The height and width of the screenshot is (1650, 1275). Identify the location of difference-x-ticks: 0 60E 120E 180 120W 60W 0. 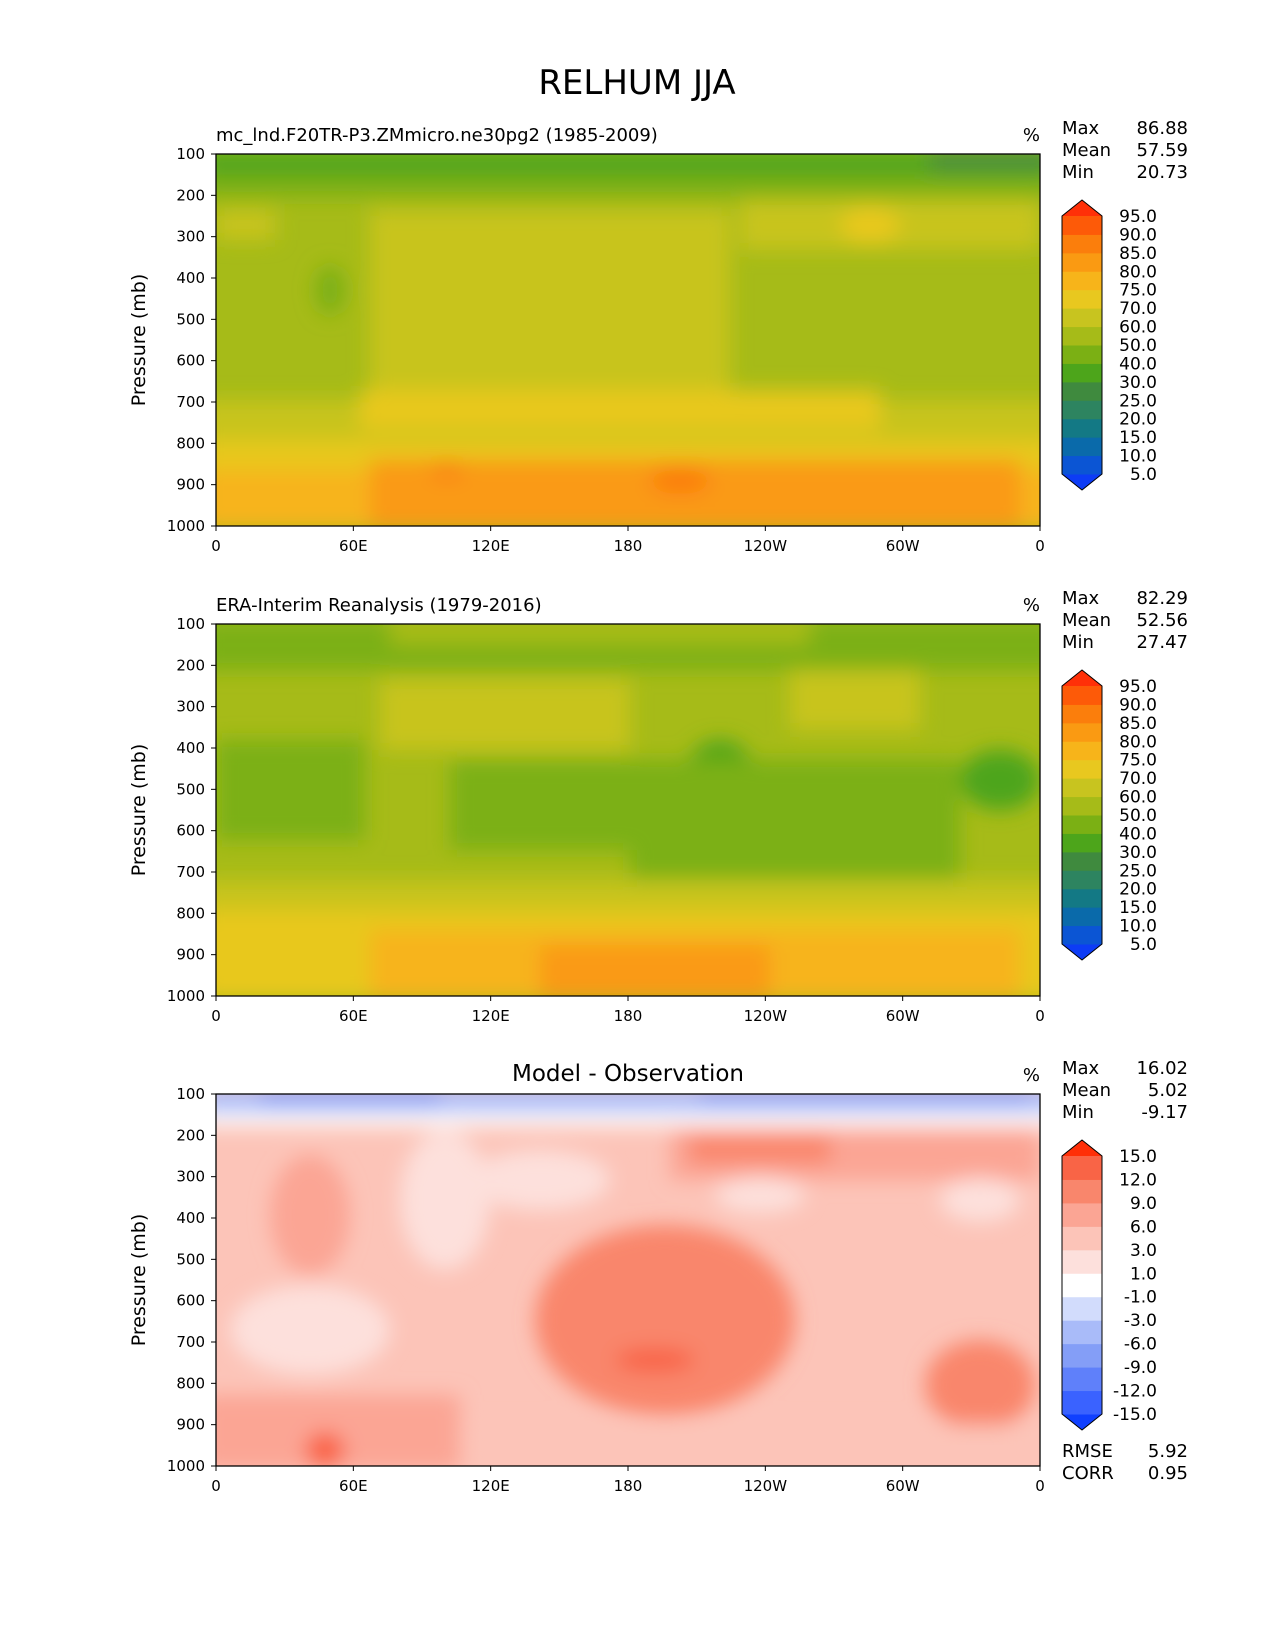
(628, 1480).